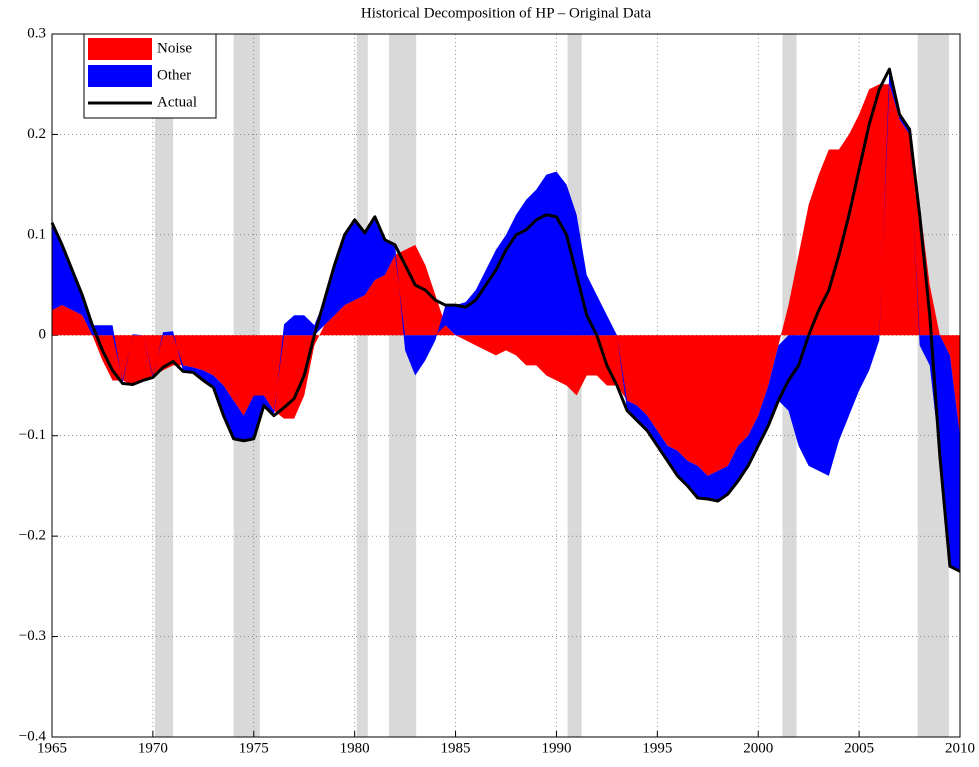 The height and width of the screenshot is (767, 979). Describe the element at coordinates (36, 234) in the screenshot. I see `y-tick-label: 0.1` at that location.